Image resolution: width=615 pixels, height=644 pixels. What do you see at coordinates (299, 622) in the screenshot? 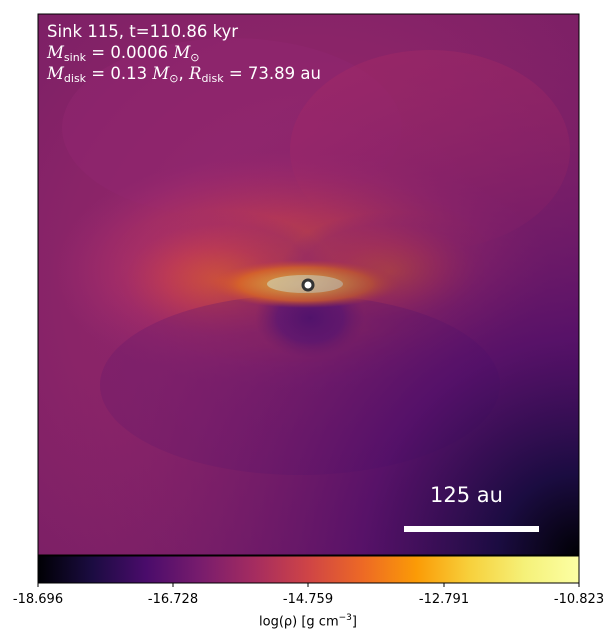
I see `colorbar-label-text: log(ρ) [g cm` at bounding box center [299, 622].